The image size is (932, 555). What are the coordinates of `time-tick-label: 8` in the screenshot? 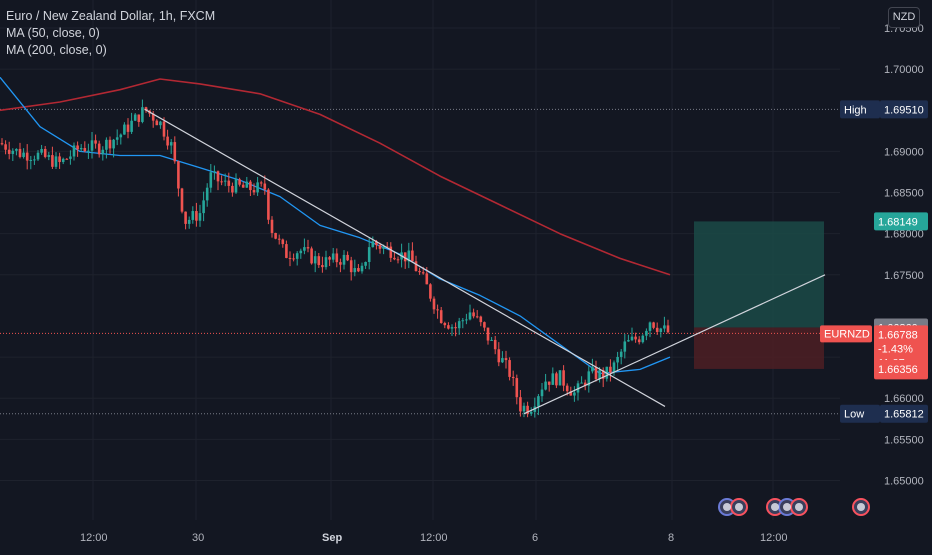 It's located at (671, 538).